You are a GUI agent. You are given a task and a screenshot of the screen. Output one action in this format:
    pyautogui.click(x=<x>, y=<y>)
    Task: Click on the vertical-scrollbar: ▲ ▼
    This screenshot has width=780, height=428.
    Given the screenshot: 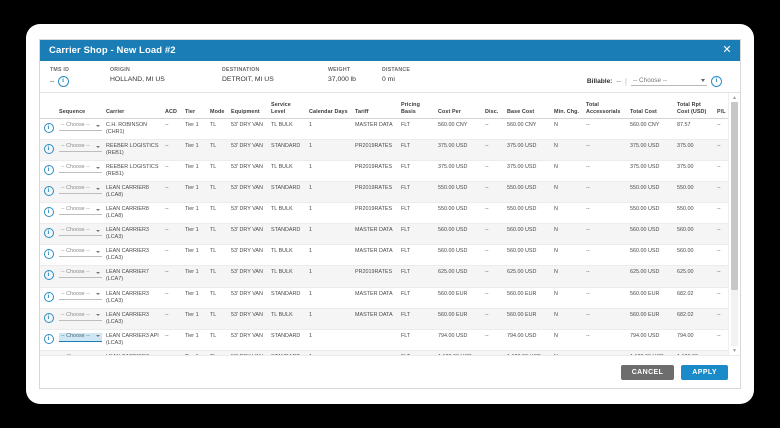 What is the action you would take?
    pyautogui.click(x=734, y=224)
    